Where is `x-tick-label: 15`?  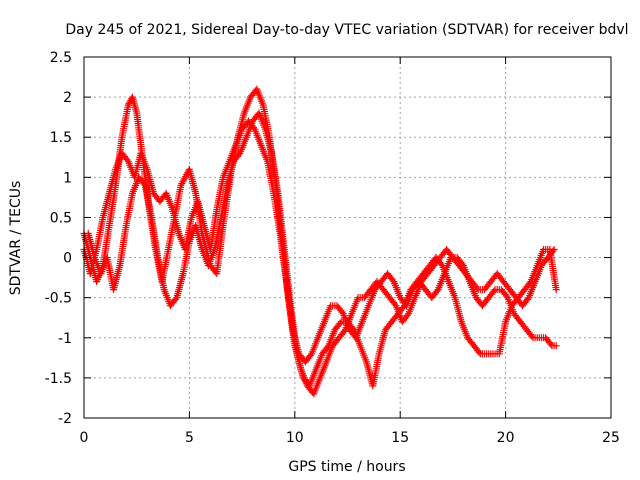
x-tick-label: 15 is located at coordinates (400, 438).